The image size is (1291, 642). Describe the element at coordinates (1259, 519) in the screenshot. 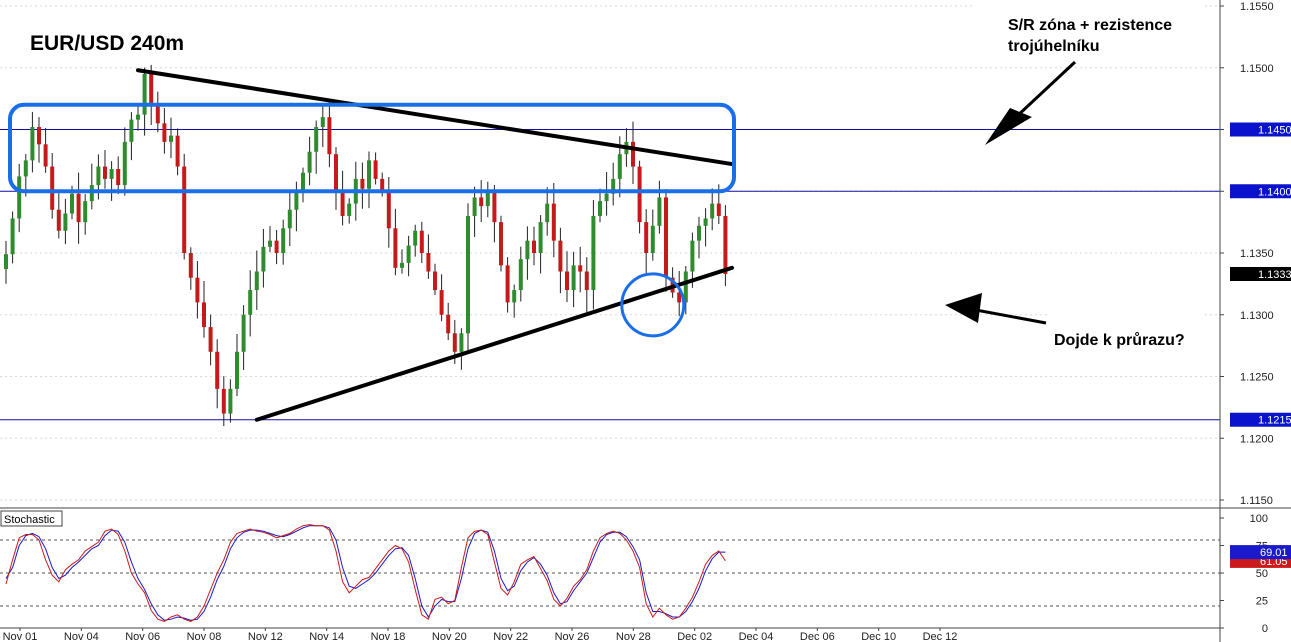

I see `stoch-tick-label: 100` at that location.